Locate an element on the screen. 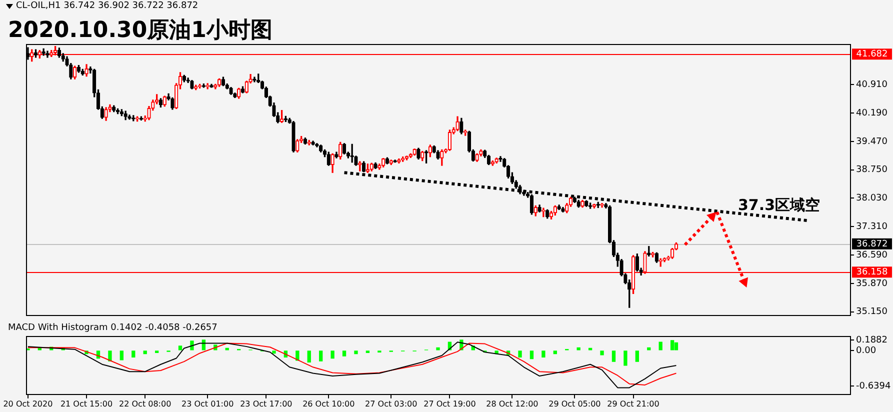 This screenshot has width=893, height=412. y-tick-label: 40.910 is located at coordinates (872, 85).